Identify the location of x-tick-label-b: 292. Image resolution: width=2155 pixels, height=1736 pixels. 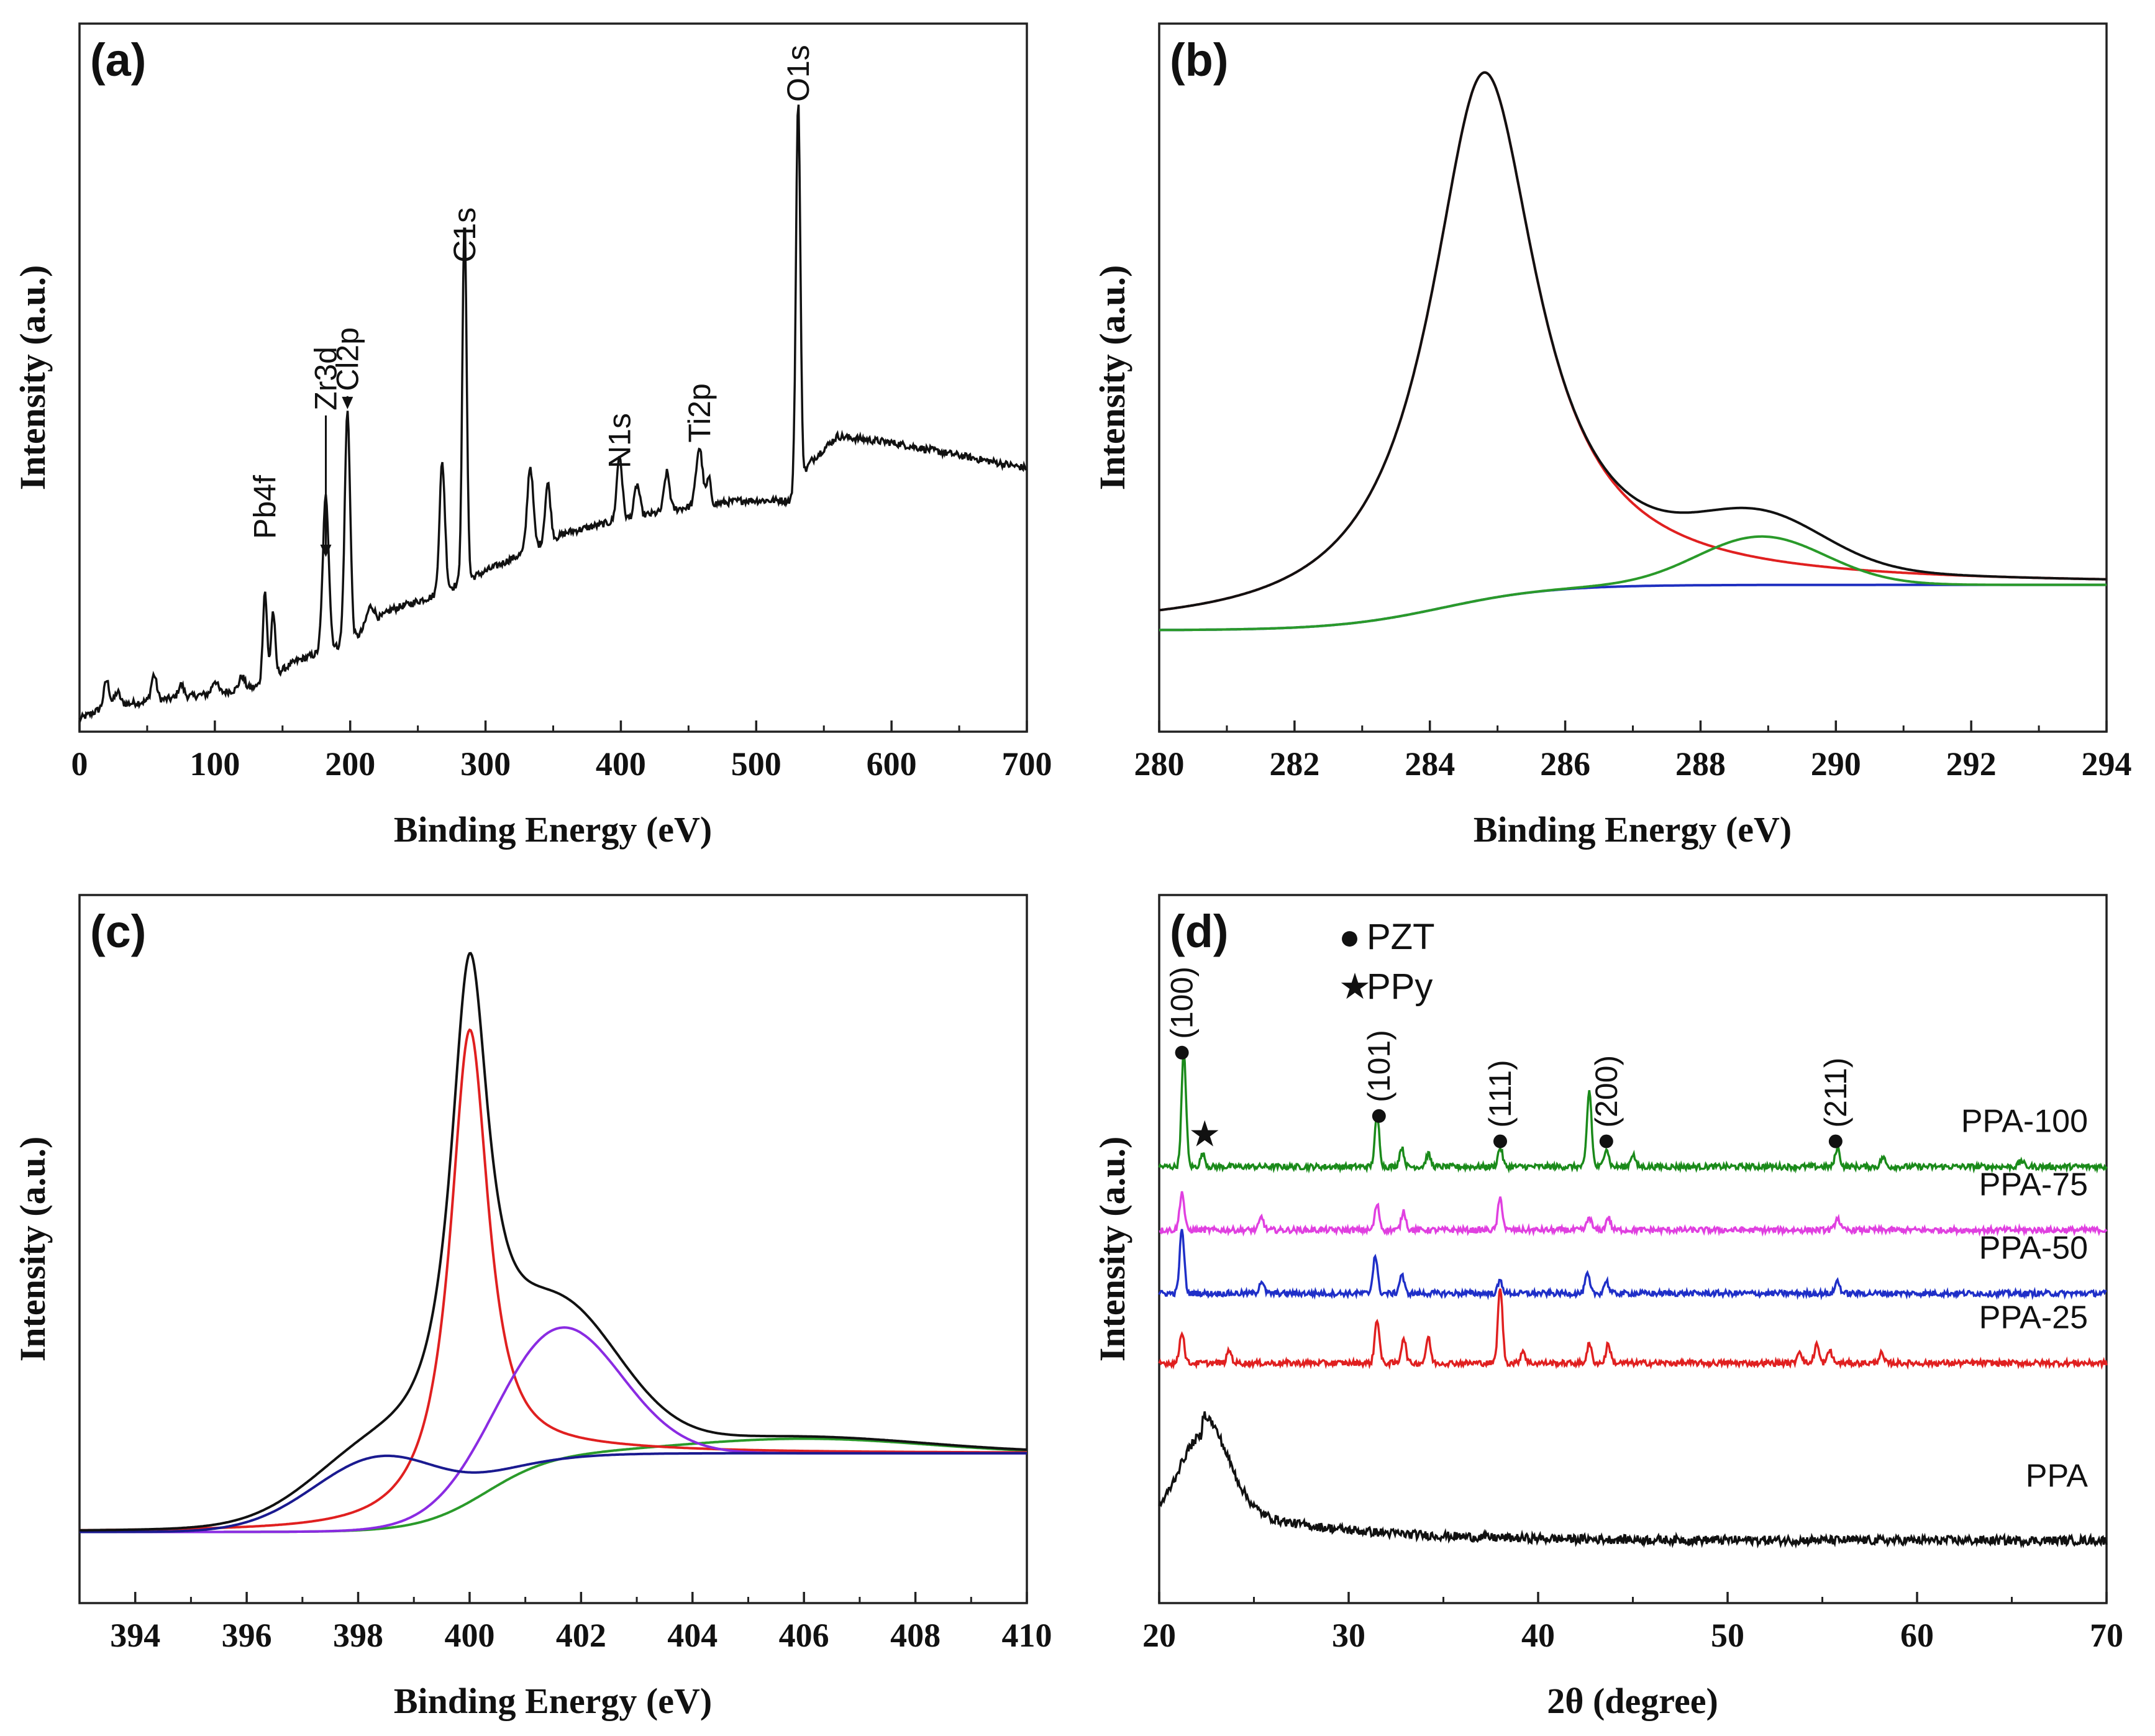
(1971, 764).